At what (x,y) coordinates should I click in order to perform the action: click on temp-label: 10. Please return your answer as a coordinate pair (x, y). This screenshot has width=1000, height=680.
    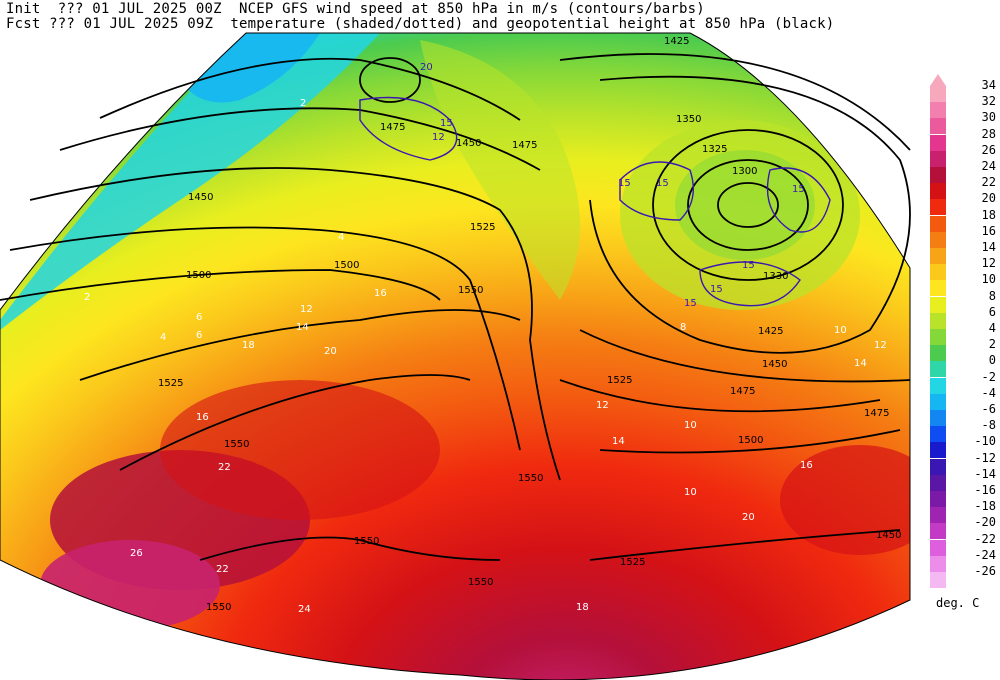
    Looking at the image, I should click on (690, 492).